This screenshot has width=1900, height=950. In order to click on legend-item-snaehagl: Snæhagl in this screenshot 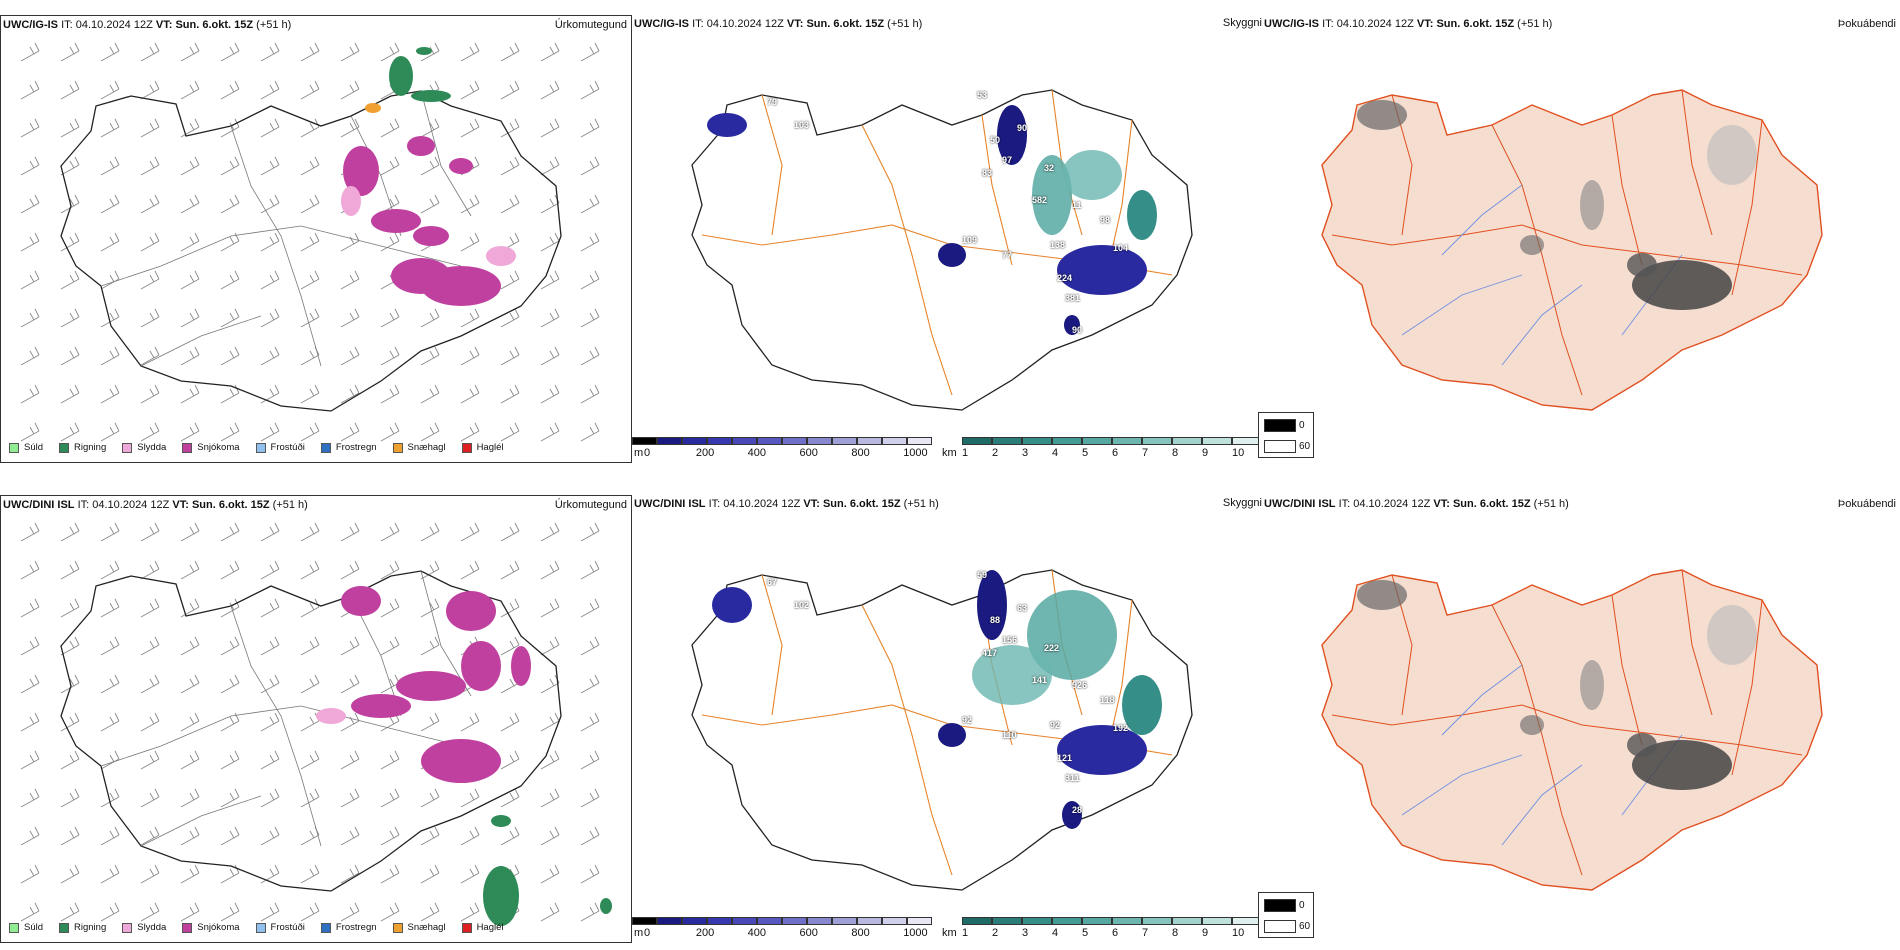, I will do `click(419, 927)`.